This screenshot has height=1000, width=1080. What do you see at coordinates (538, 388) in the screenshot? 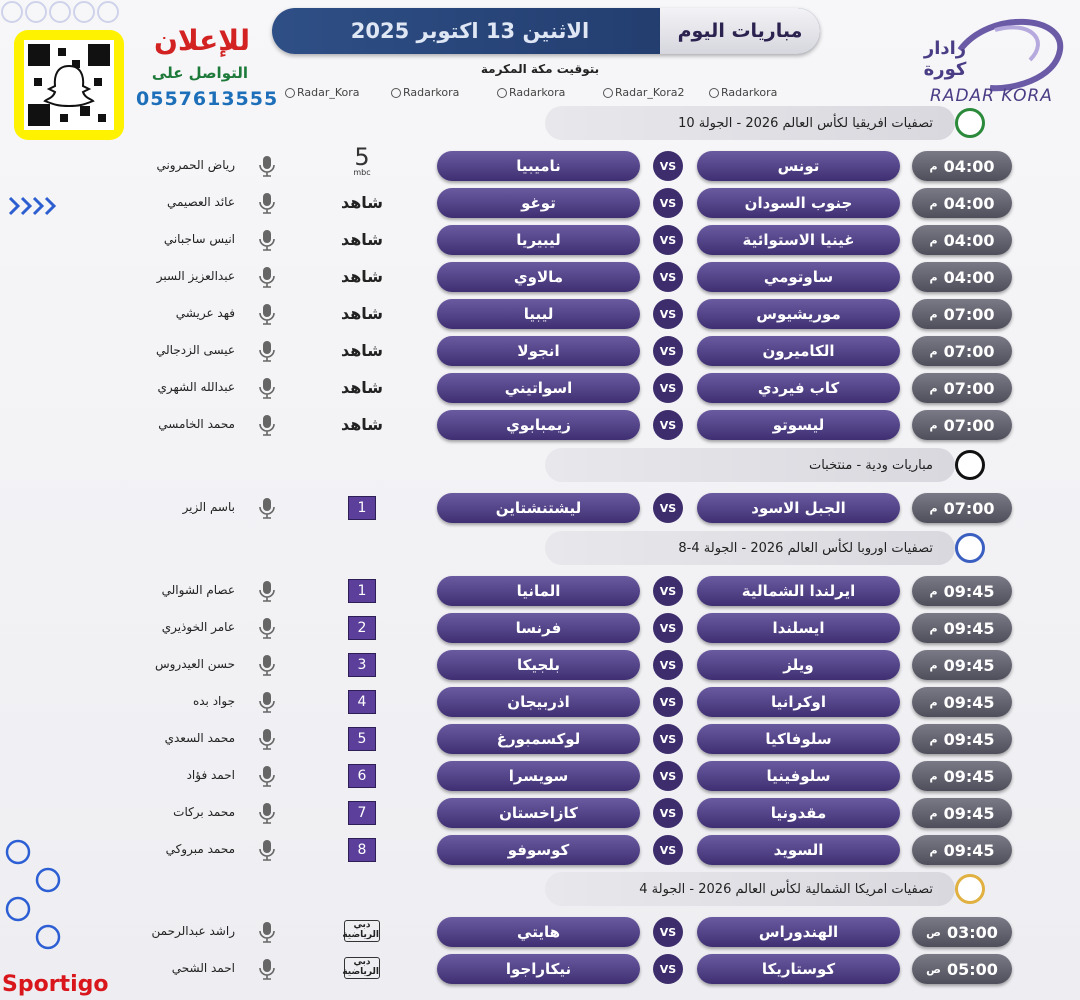
I see `away-team: اسواتيني` at bounding box center [538, 388].